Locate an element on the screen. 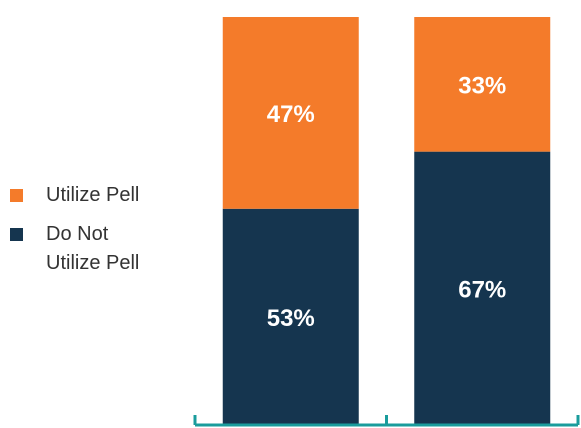 Image resolution: width=581 pixels, height=428 pixels. value-label: 53% is located at coordinates (291, 318).